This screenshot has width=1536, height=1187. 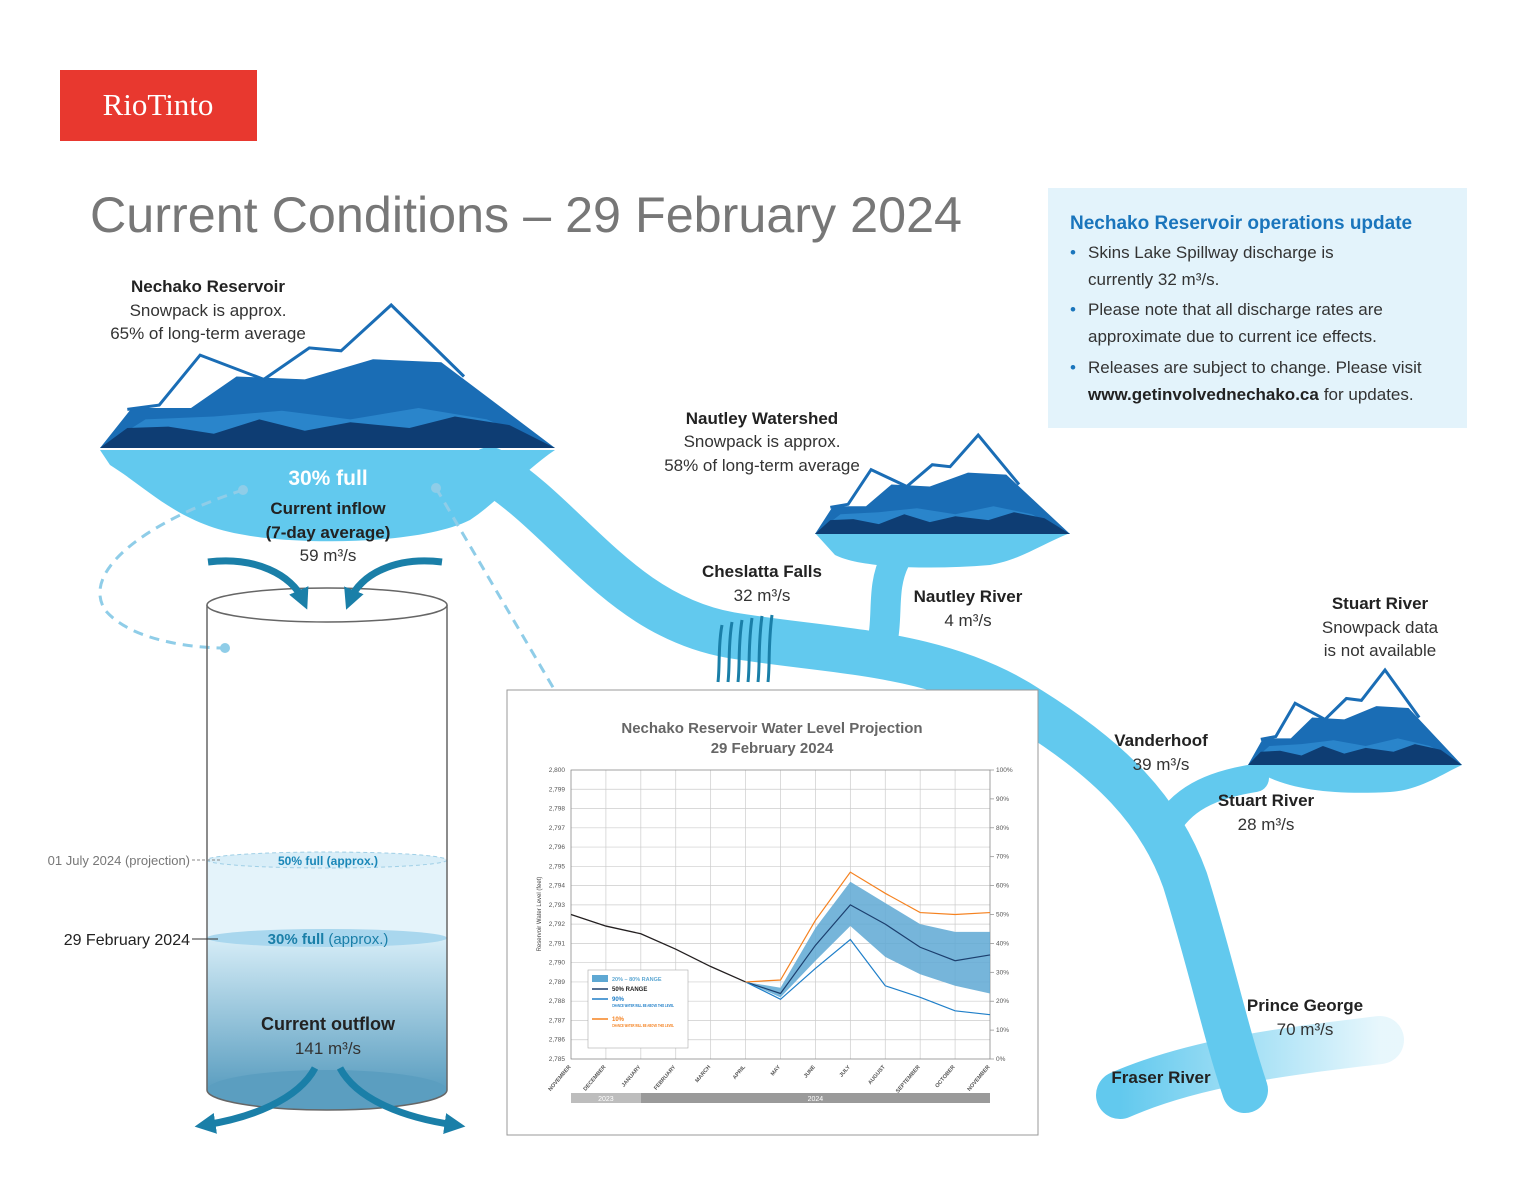 What do you see at coordinates (1210, 804) in the screenshot?
I see `stuart-river` at bounding box center [1210, 804].